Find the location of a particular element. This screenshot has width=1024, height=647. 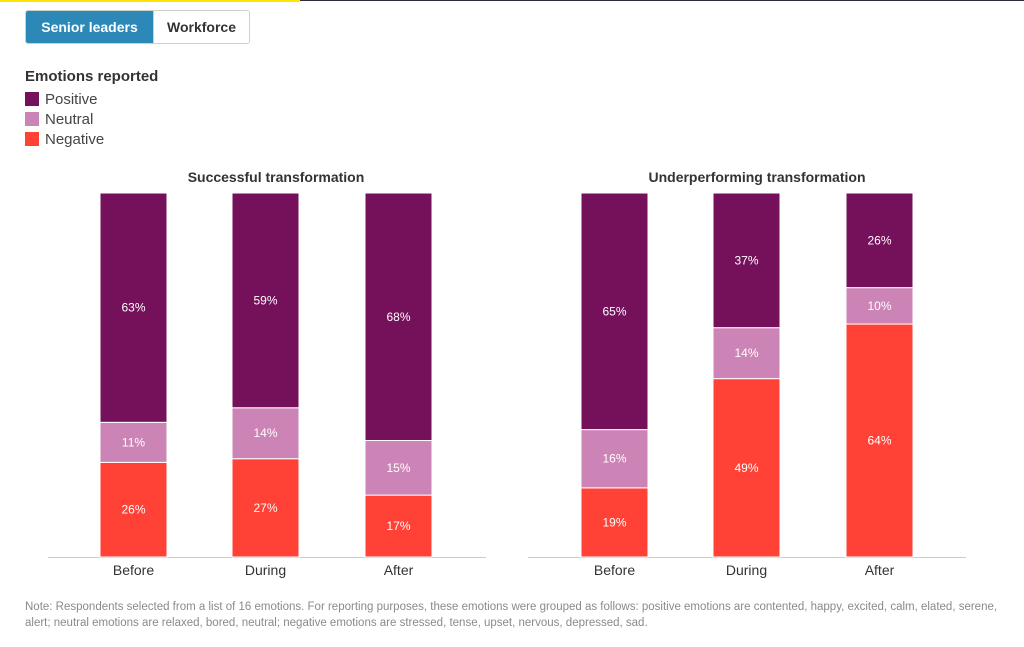

audience-toggle: Senior leaders Workforce is located at coordinates (137, 27).